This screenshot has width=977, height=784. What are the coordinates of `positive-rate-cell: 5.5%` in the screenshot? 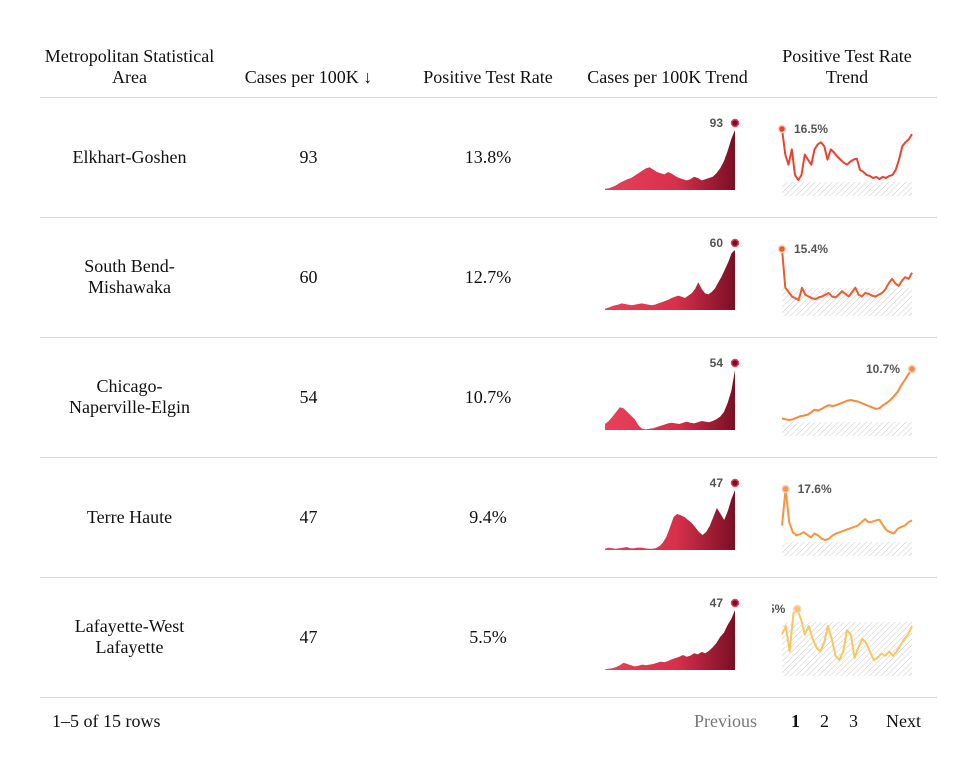 It's located at (488, 637).